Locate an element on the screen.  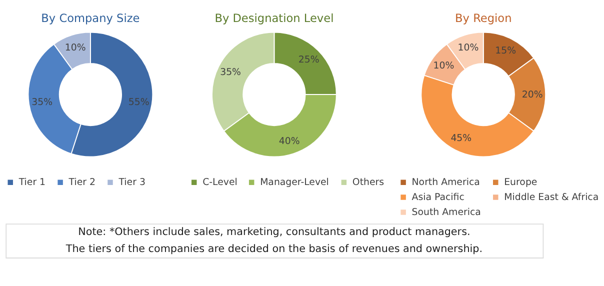
text: Note: *Others include sales, marketing, consultants and product managers. is located at coordinates (274, 232).